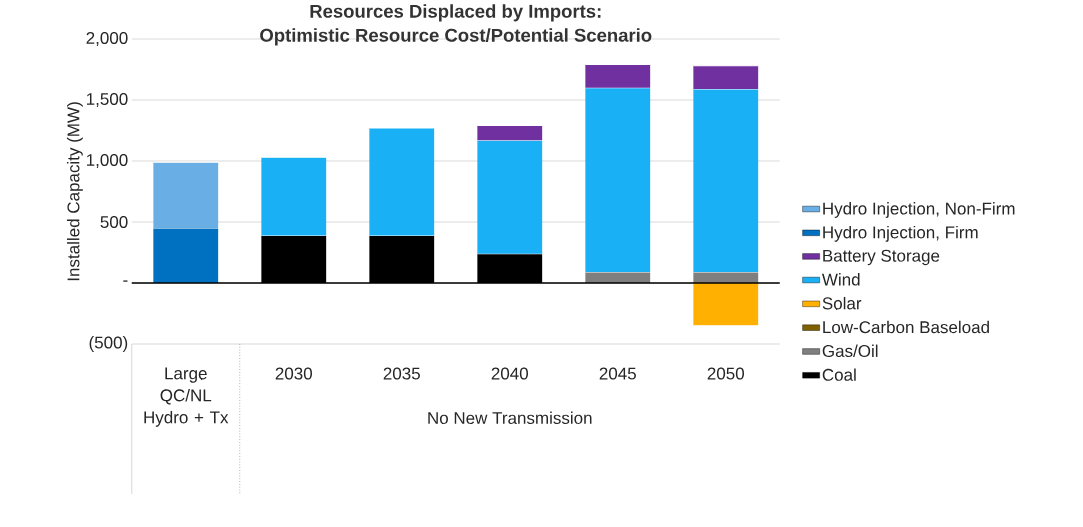 This screenshot has width=1083, height=527. I want to click on legend-label: Solar, so click(842, 303).